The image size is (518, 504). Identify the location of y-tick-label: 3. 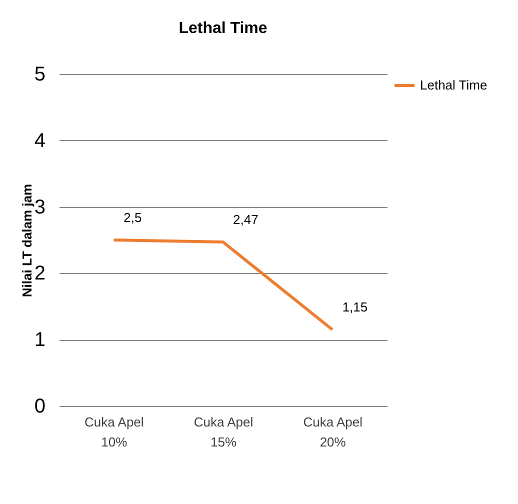
(40, 207).